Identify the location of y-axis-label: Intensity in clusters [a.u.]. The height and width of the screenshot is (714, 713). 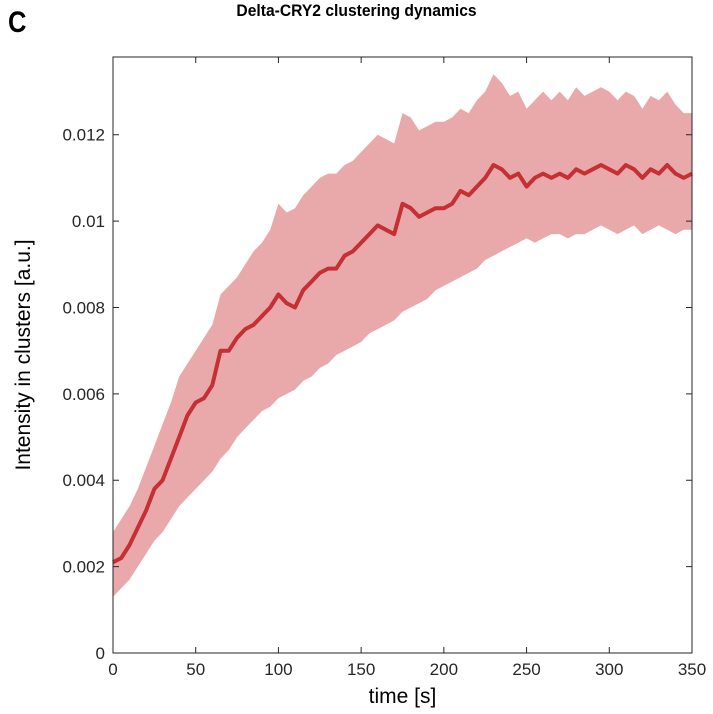
(23, 354).